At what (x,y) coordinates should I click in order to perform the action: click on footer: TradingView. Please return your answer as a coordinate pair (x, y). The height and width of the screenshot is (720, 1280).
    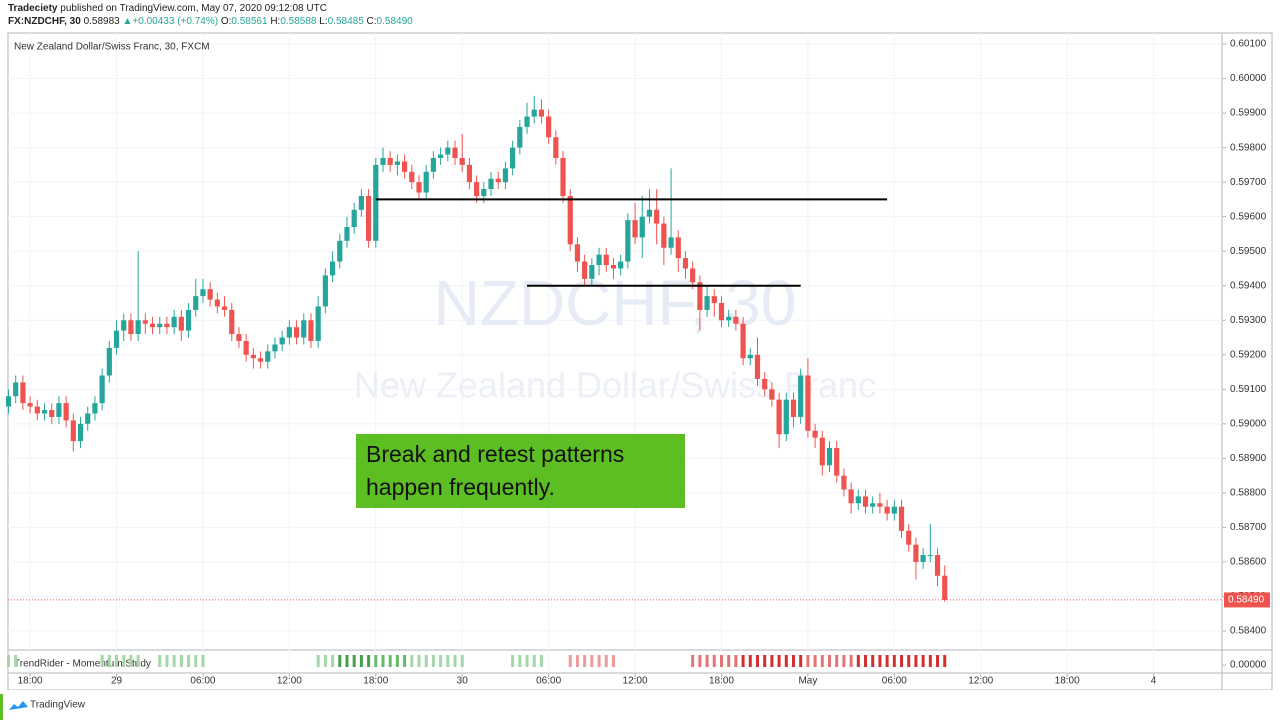
    Looking at the image, I should click on (43, 707).